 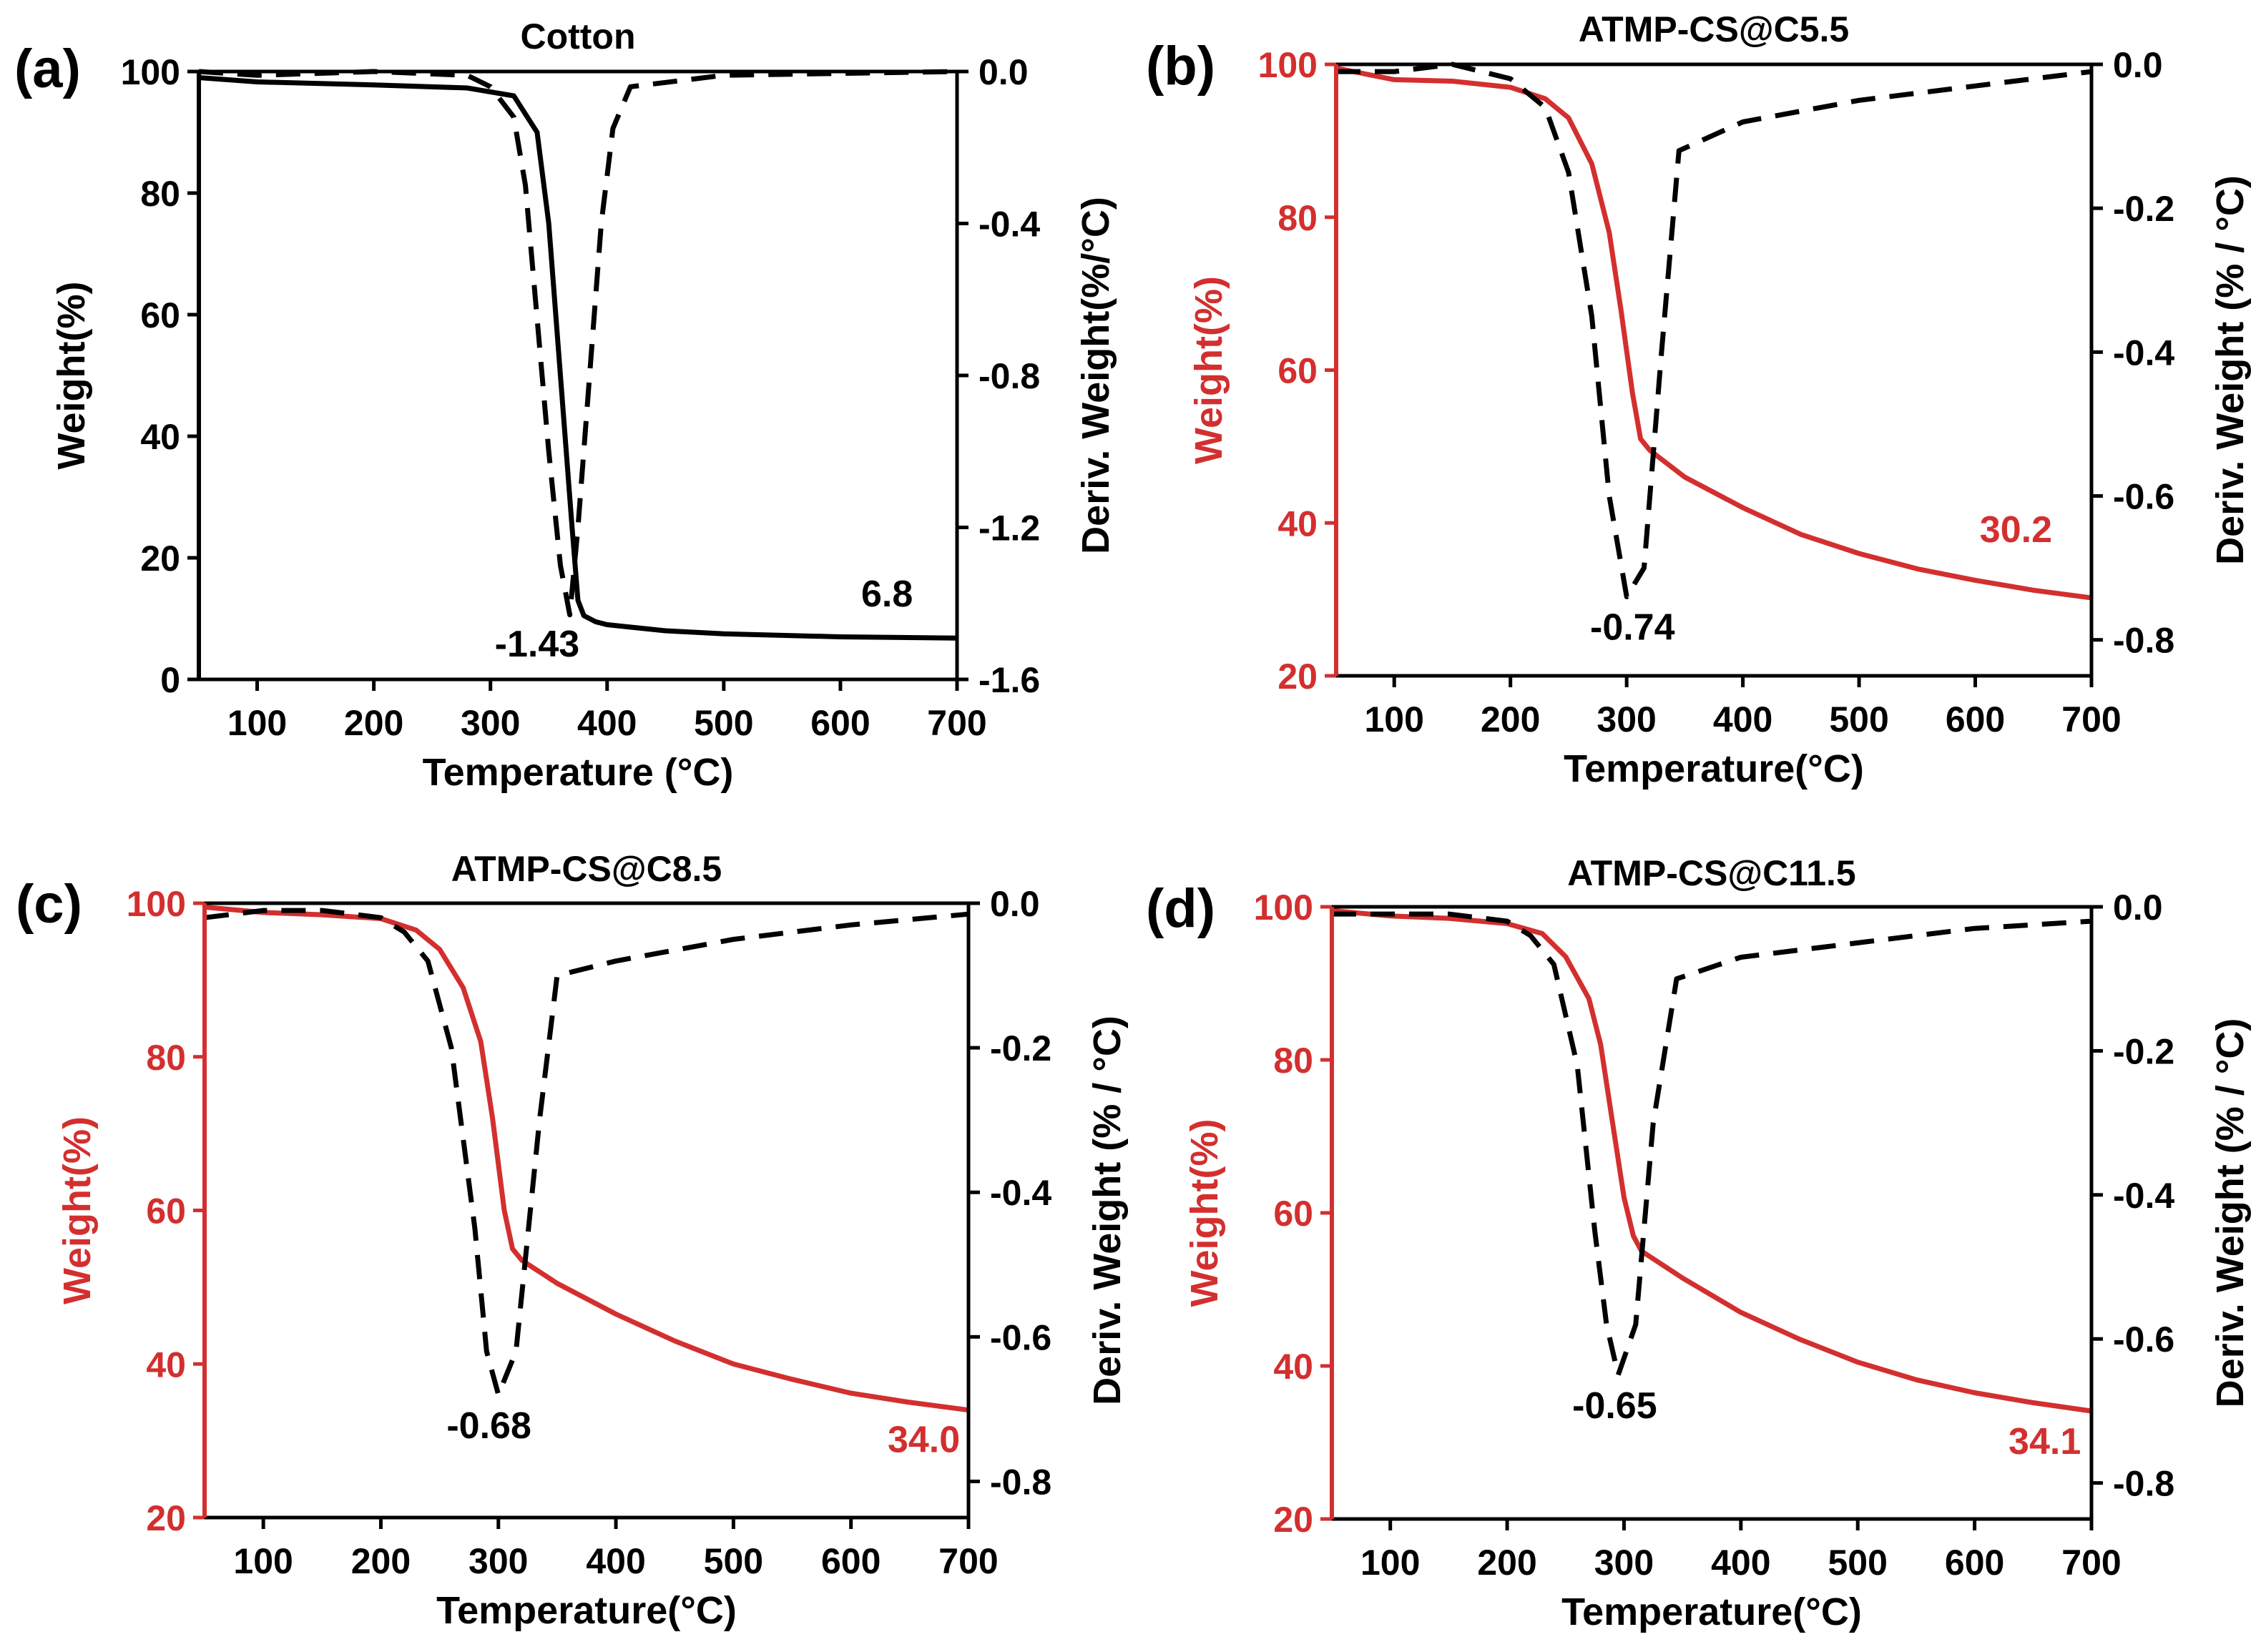 What do you see at coordinates (1009, 529) in the screenshot?
I see `y-right-tick-label: -1.2` at bounding box center [1009, 529].